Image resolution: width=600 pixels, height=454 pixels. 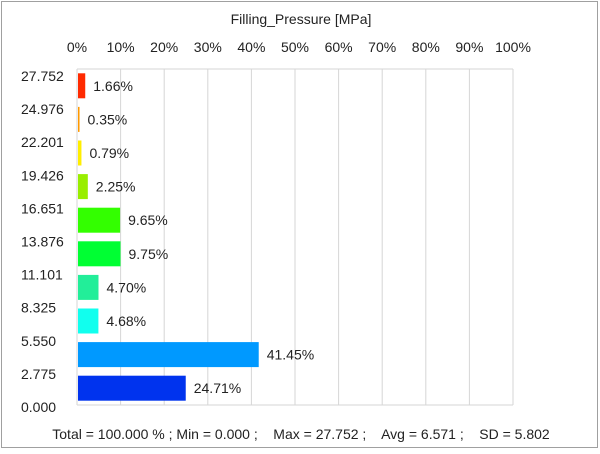 I want to click on y-tick-label: 13.876, so click(x=42, y=242).